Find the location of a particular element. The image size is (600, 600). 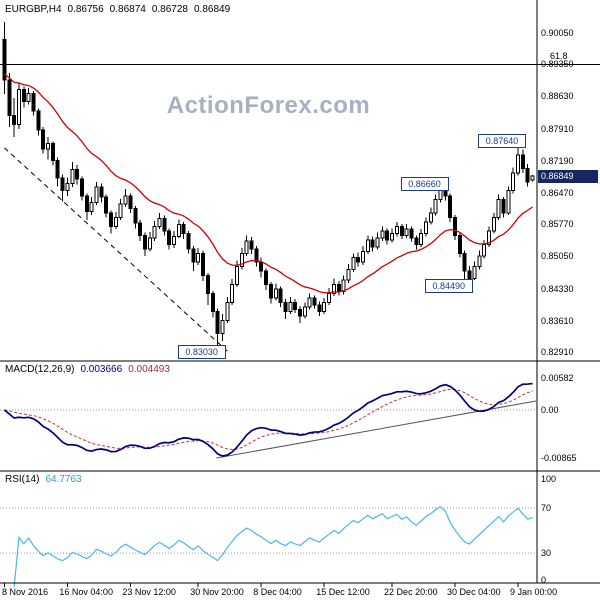

macd-axis-label: -0.00865 is located at coordinates (559, 457).